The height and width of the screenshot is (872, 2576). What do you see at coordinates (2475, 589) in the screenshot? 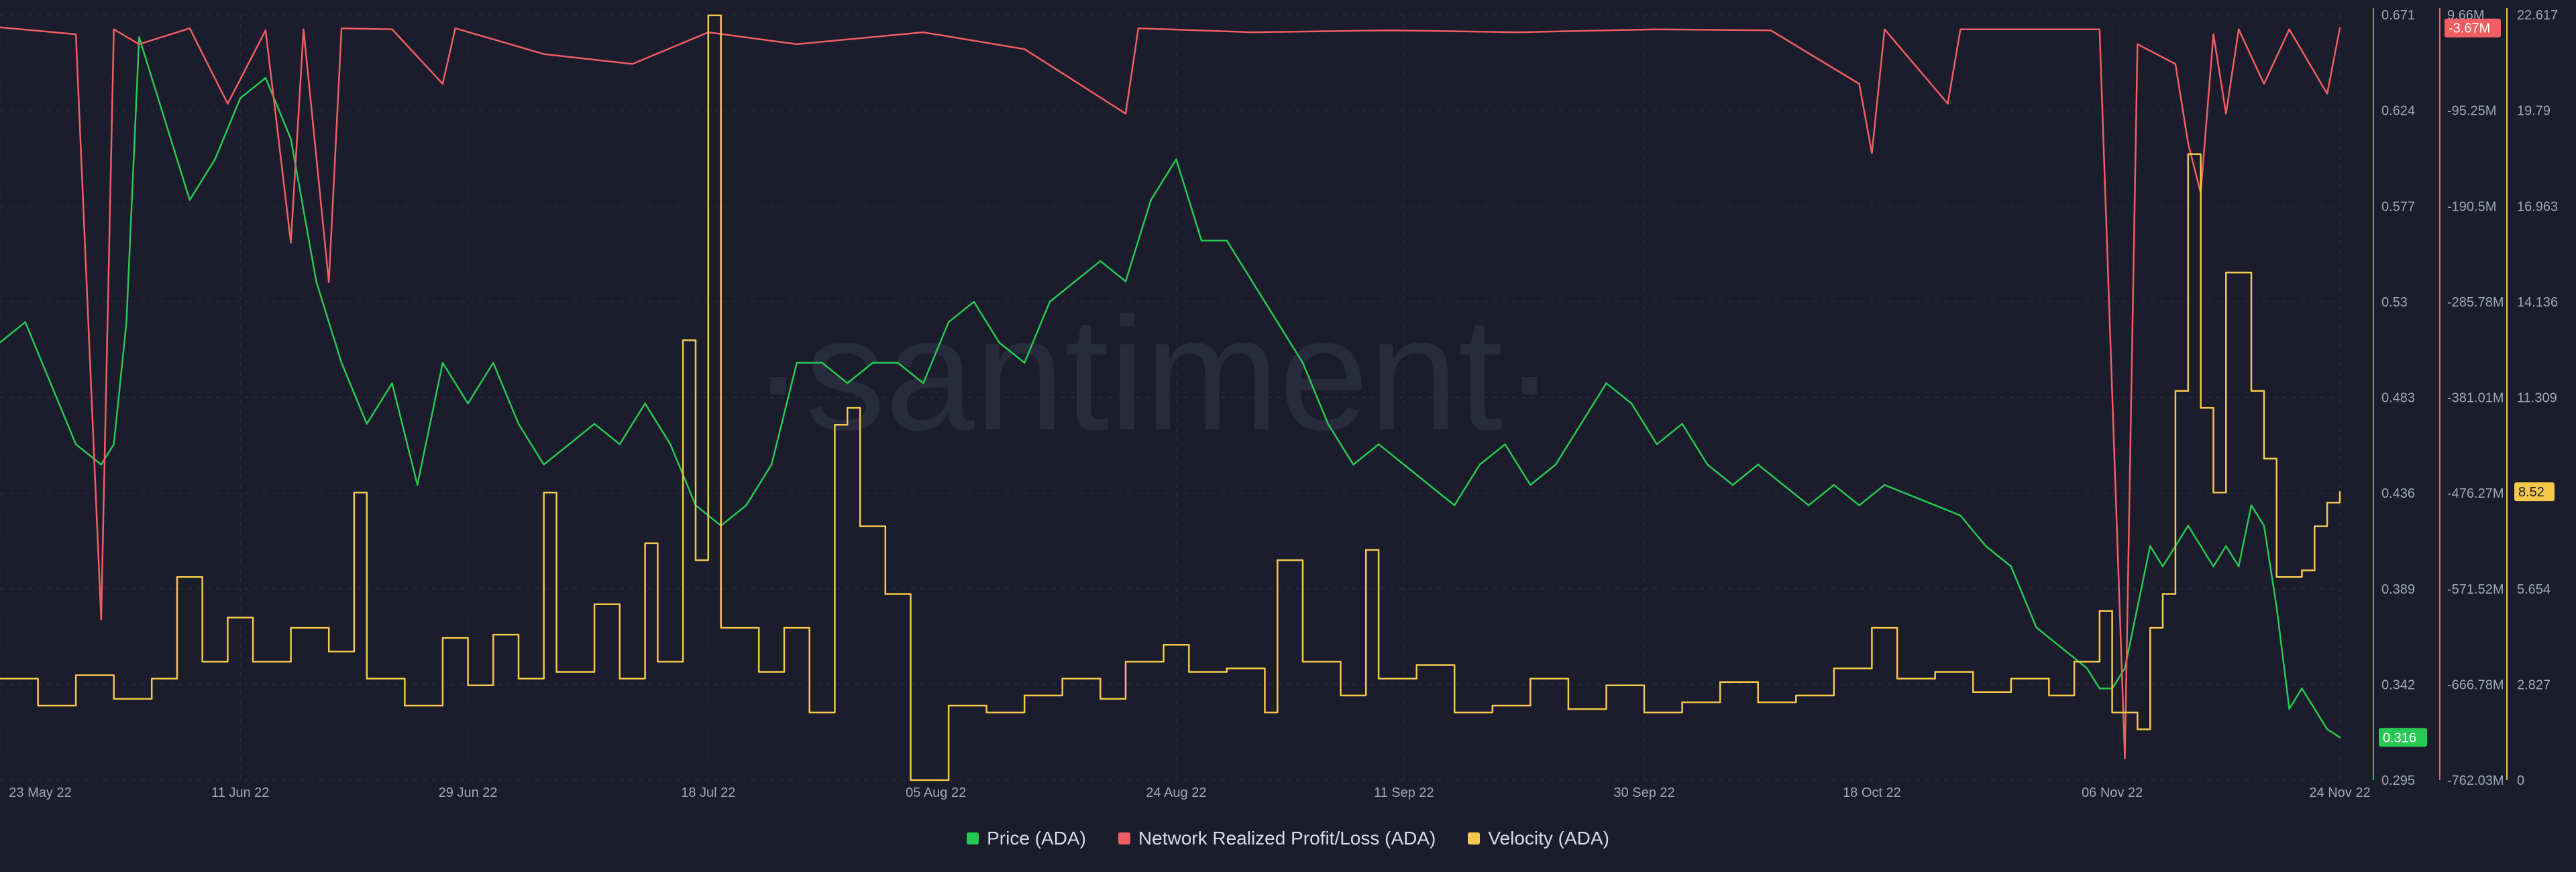
I see `profit_loss-tick-label: -571.52M` at bounding box center [2475, 589].